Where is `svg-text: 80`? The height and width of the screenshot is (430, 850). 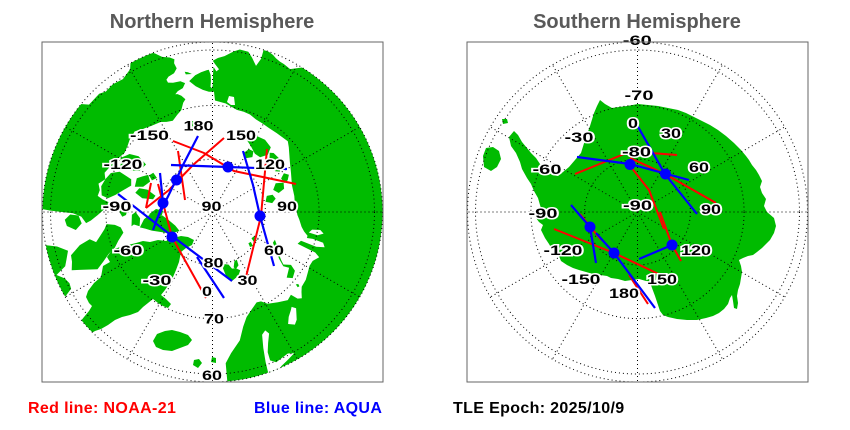
svg-text: 80 is located at coordinates (214, 262).